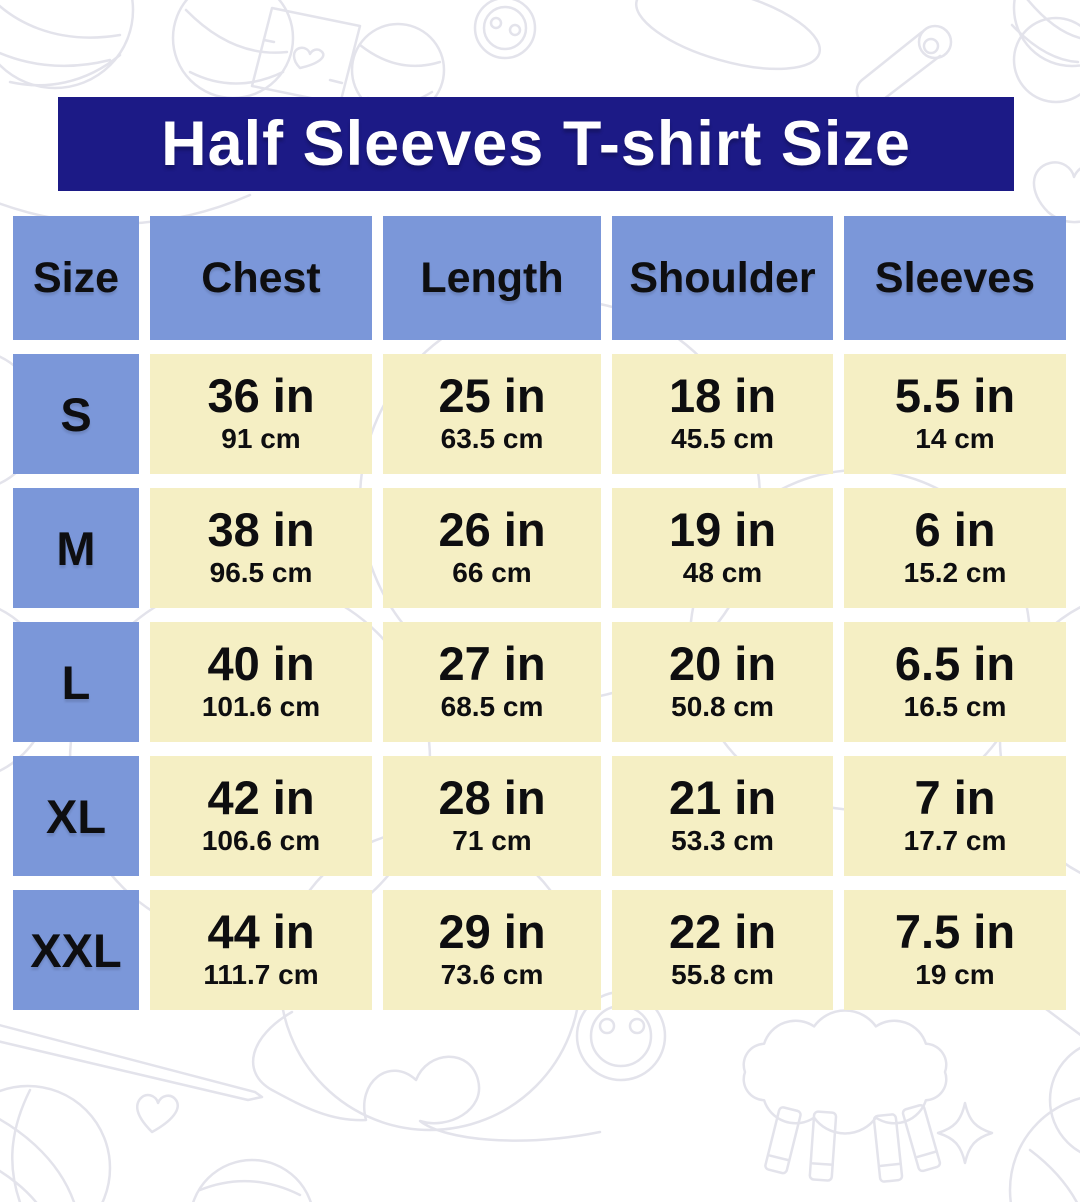 The height and width of the screenshot is (1202, 1080). Describe the element at coordinates (904, 65) in the screenshot. I see `safety-pin-icon` at that location.